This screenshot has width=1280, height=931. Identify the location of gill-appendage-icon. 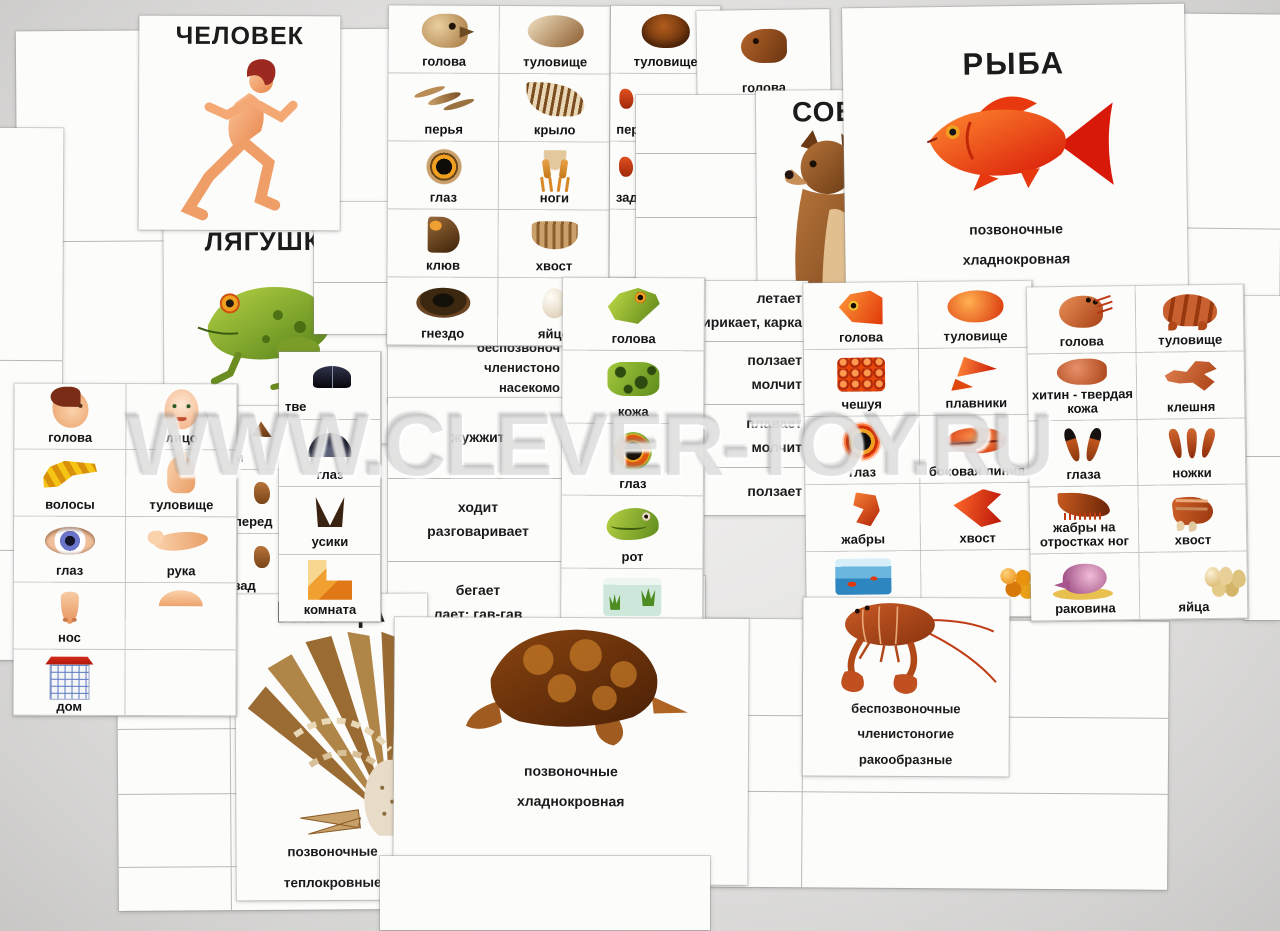
(1084, 505).